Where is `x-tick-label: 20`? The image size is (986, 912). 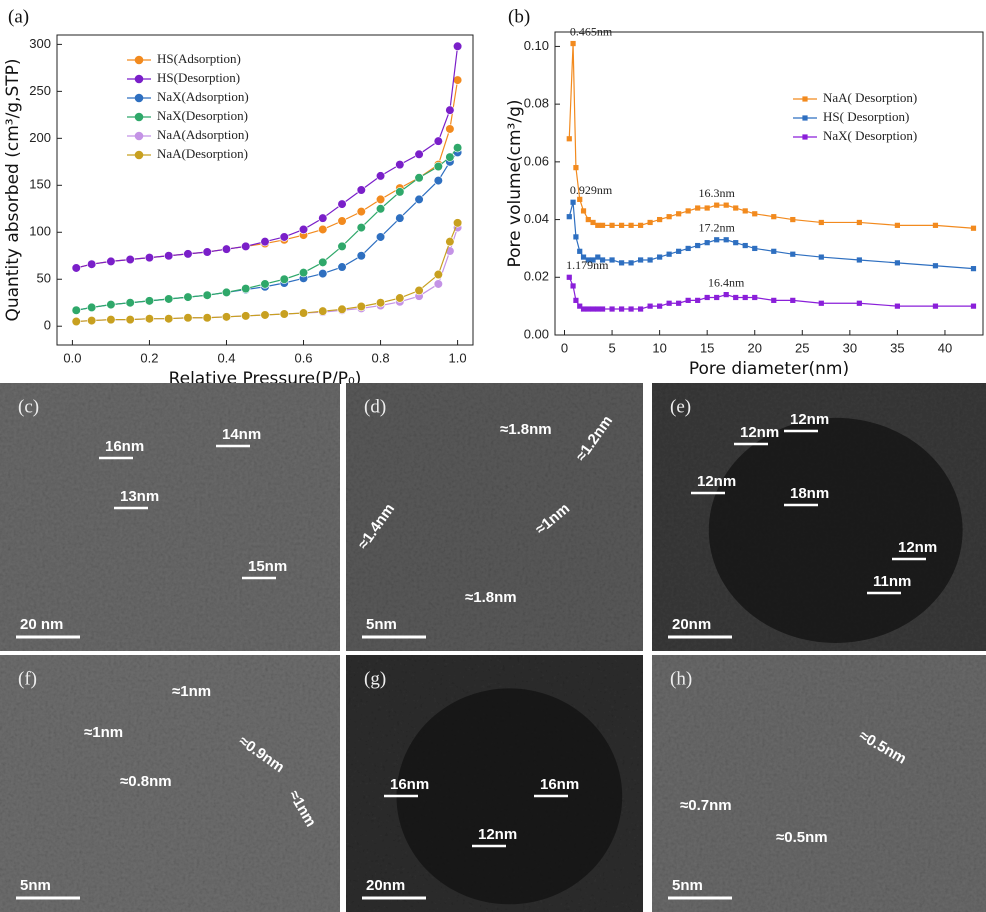
x-tick-label: 20 is located at coordinates (754, 347).